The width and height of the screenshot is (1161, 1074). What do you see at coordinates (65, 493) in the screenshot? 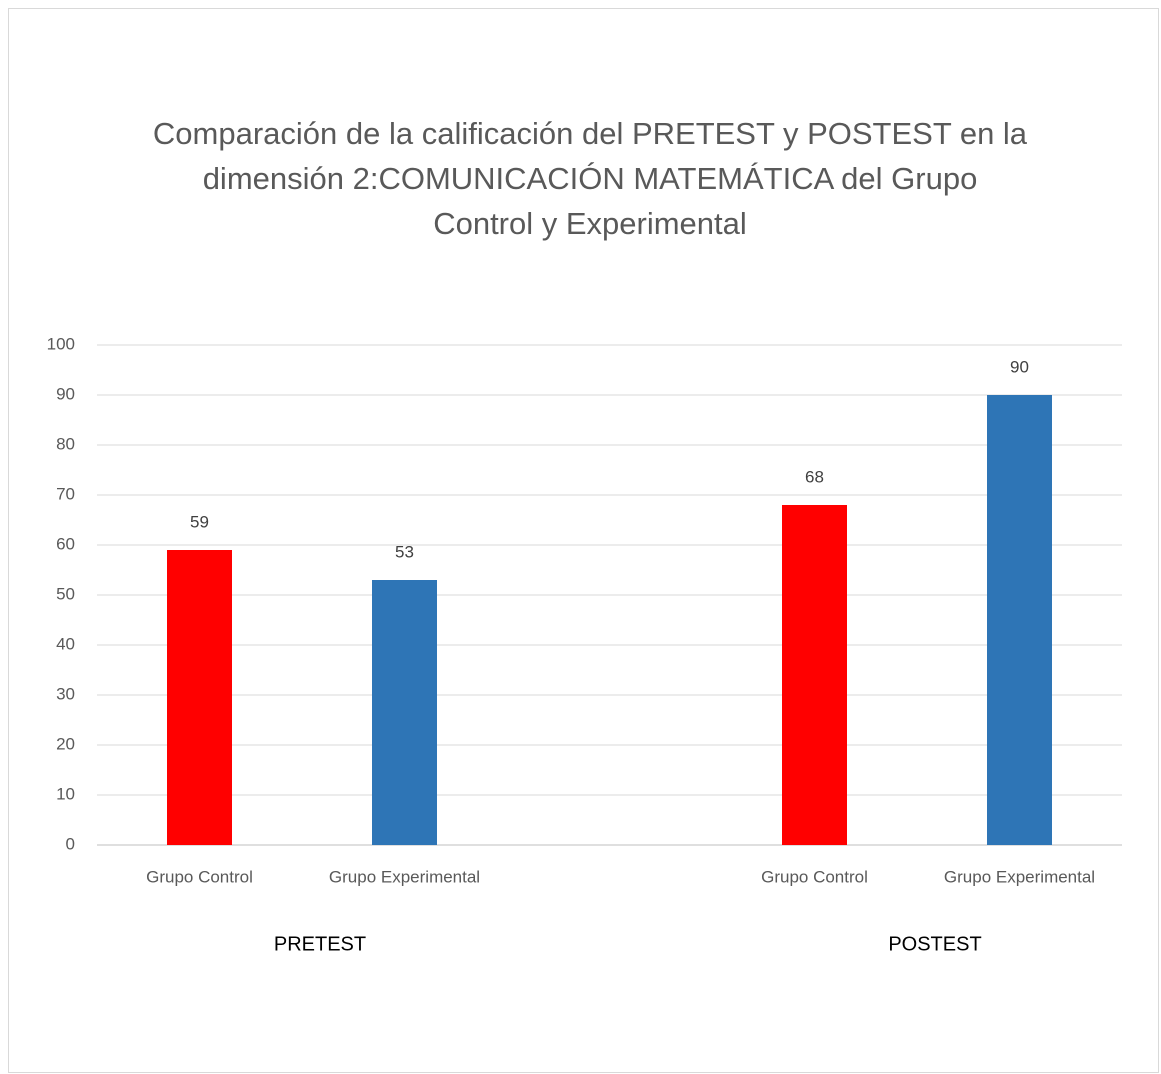
I see `y-tick-label: 70` at bounding box center [65, 493].